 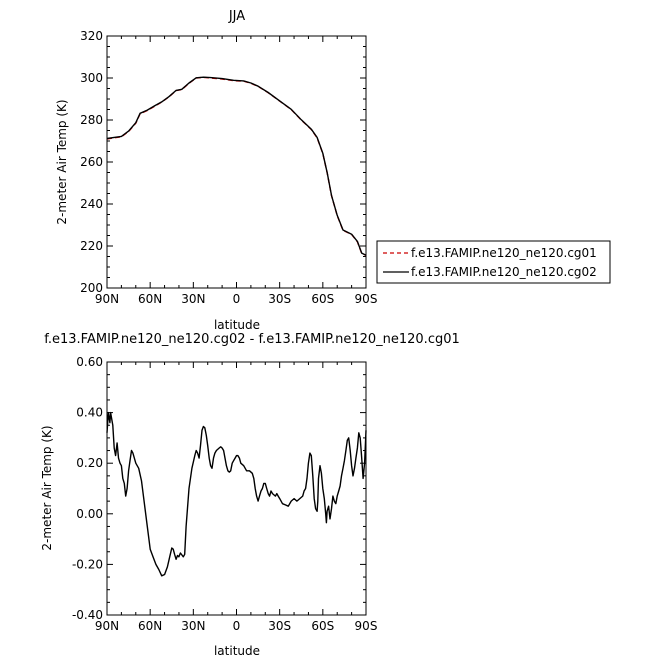 What do you see at coordinates (504, 272) in the screenshot?
I see `legend-label-cg02: f.e13.FAMIP.ne120_ne120.cg02` at bounding box center [504, 272].